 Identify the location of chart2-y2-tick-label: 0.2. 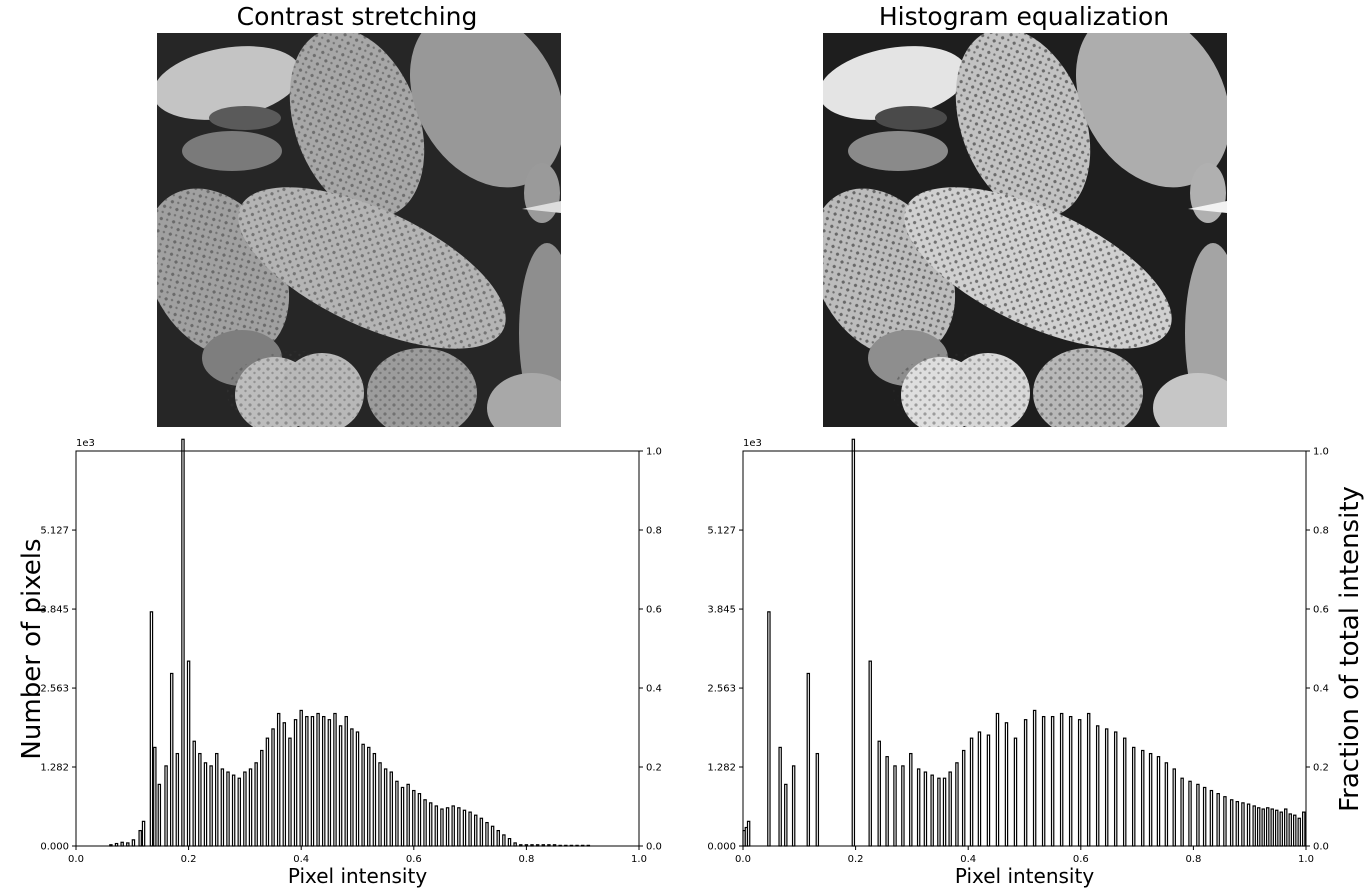
(1321, 768).